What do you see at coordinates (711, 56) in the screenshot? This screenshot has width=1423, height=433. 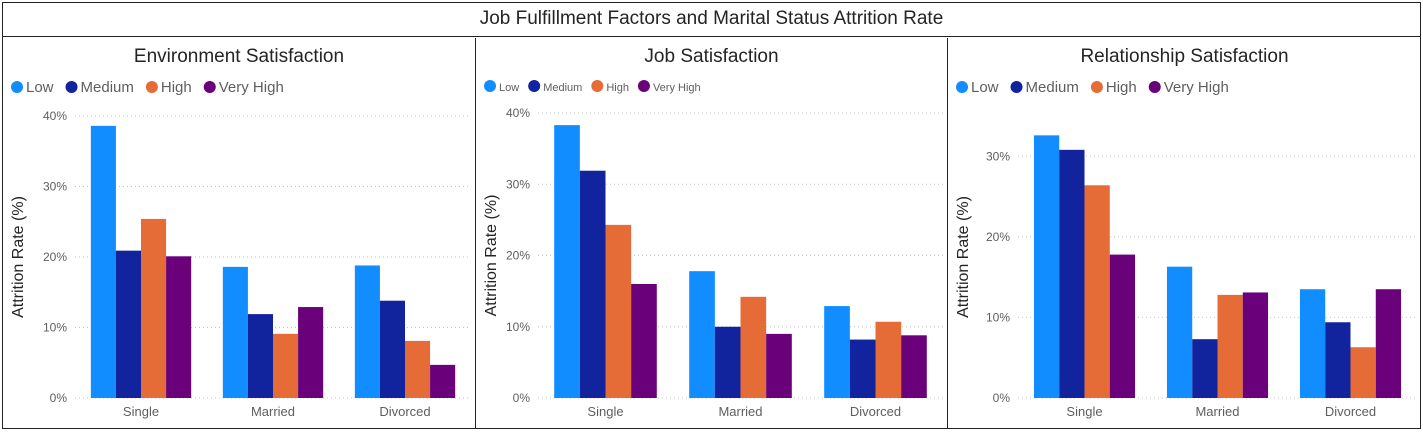 I see `chart-title: Job Satisfaction` at bounding box center [711, 56].